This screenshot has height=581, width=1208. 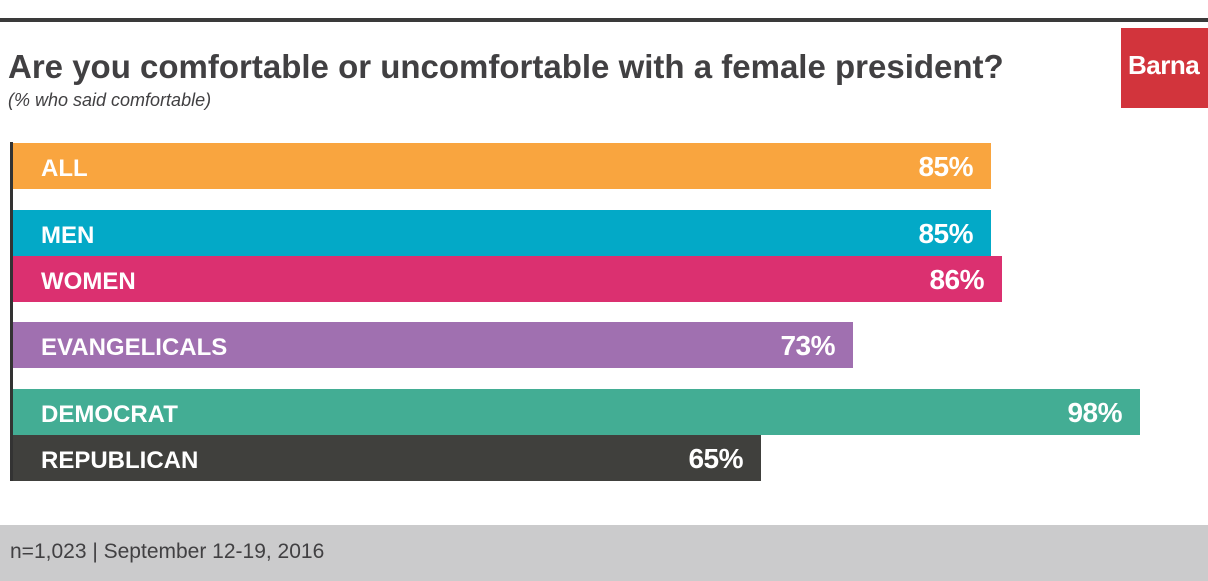 I want to click on bar-label-men: MEN, so click(x=68, y=235).